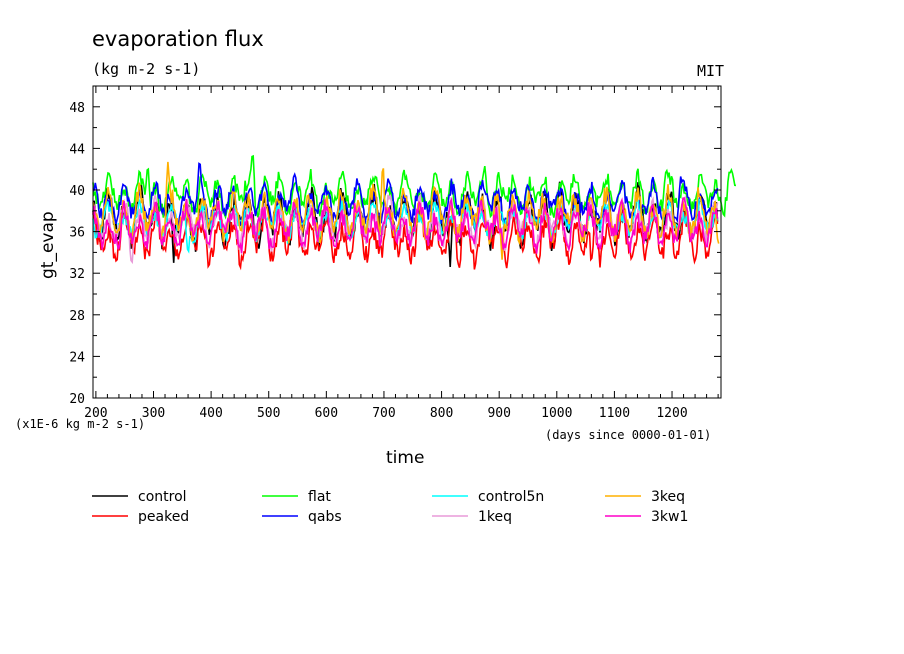 Image resolution: width=904 pixels, height=654 pixels. I want to click on y-tick-label: 24, so click(77, 357).